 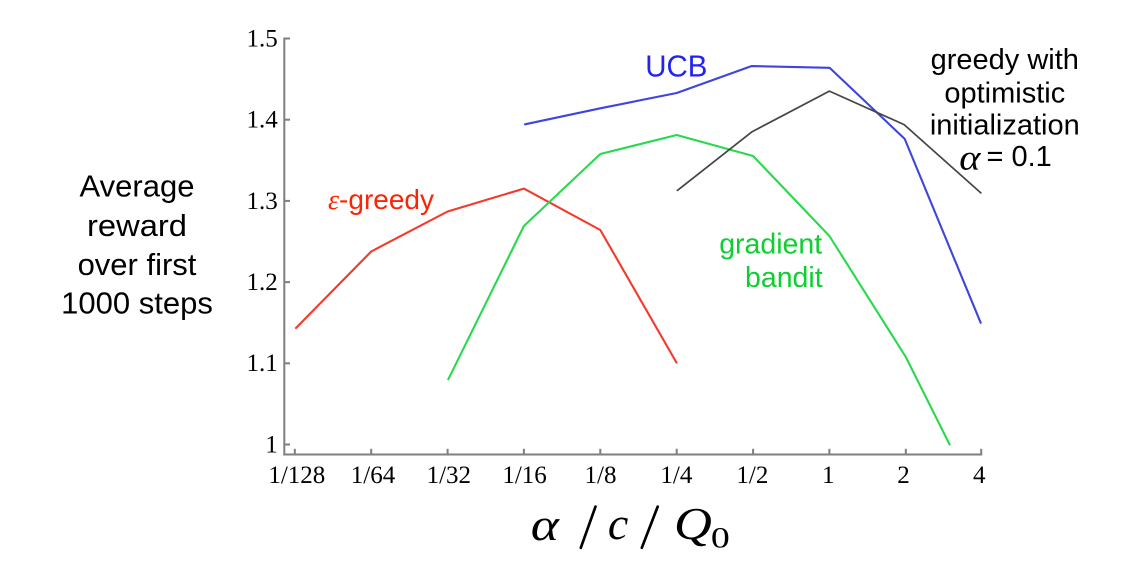 I want to click on svg-text: greedy with, so click(x=1005, y=60).